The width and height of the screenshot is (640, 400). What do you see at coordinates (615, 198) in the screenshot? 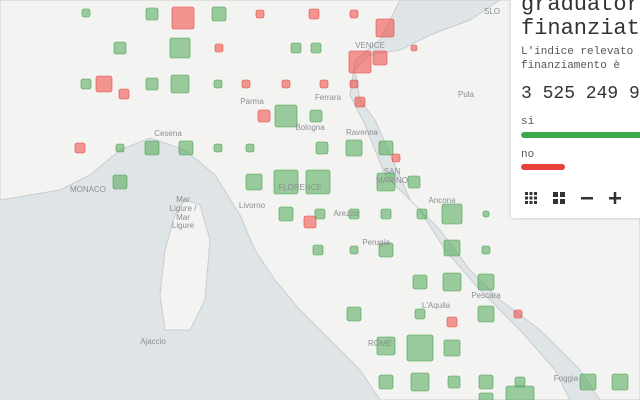
I see `zoom-in-button` at bounding box center [615, 198].